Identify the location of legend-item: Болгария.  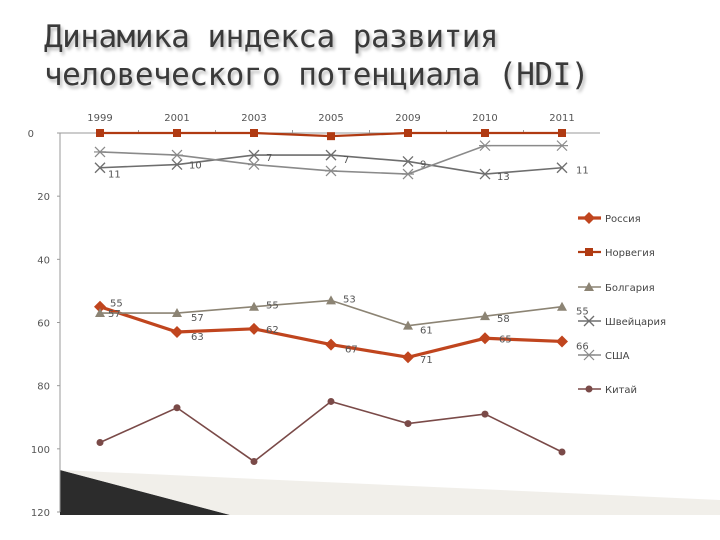
(616, 288).